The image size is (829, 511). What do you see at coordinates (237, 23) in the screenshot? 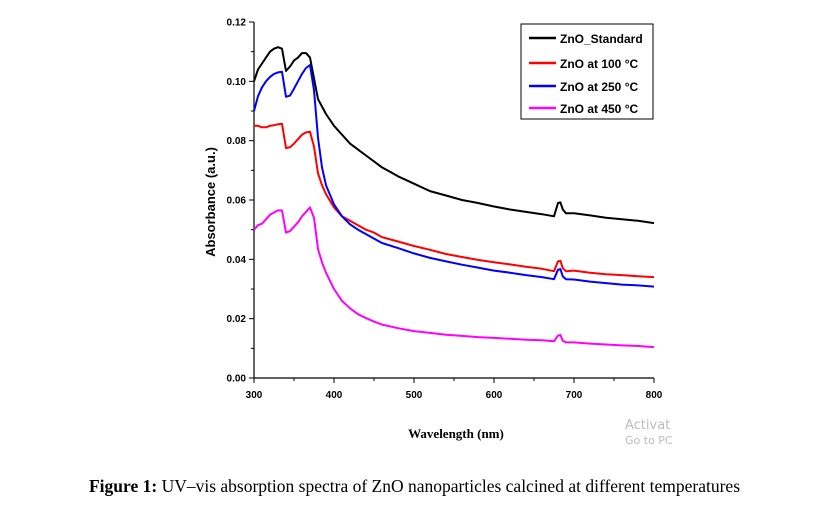
I see `y-tick-label: 0.12` at bounding box center [237, 23].